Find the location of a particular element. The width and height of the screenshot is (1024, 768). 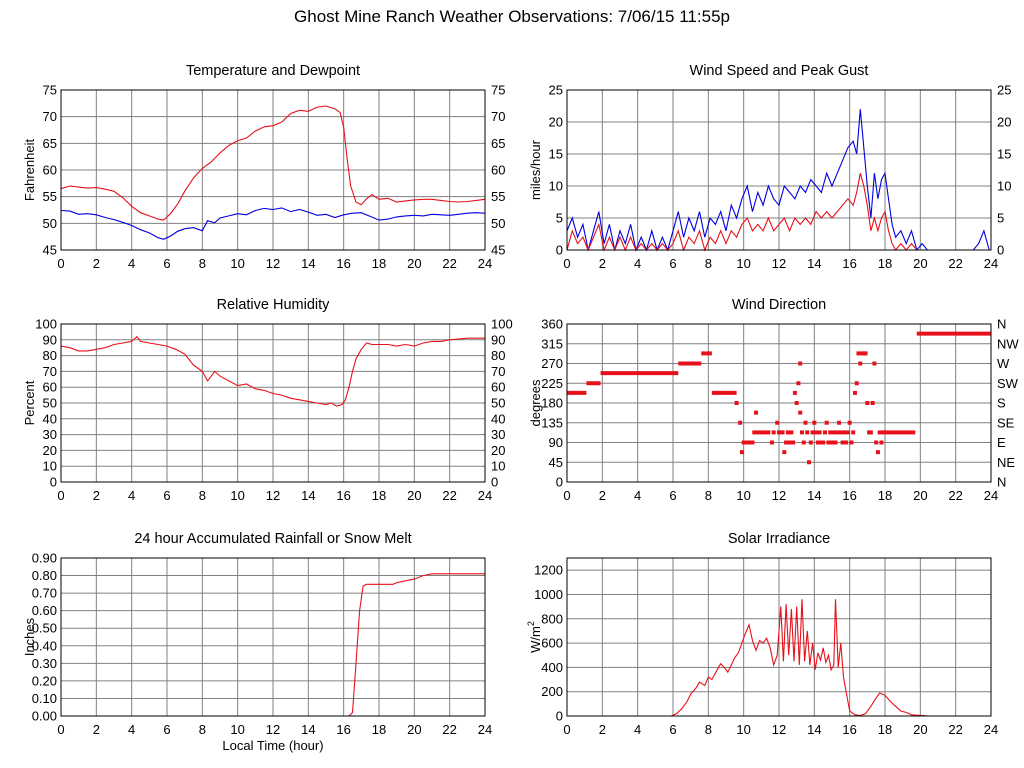

y-axis-label: Percent is located at coordinates (29, 402).